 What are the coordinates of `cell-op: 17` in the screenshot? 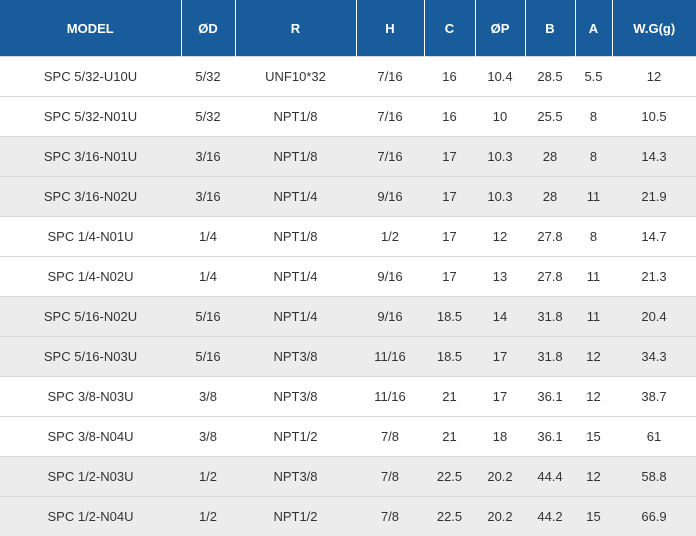 It's located at (500, 397).